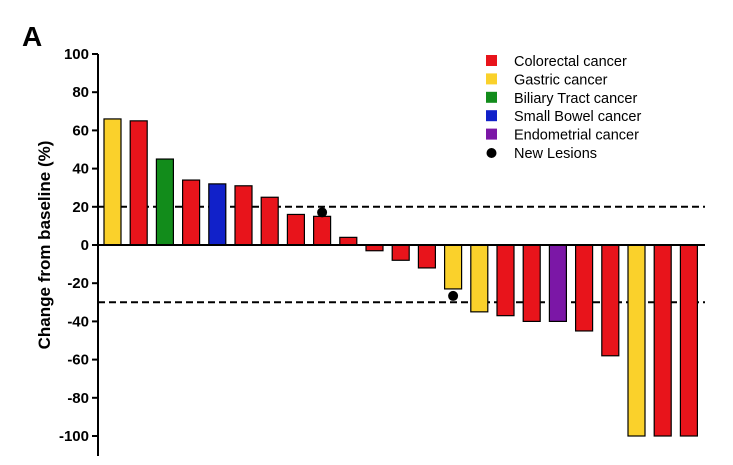 The width and height of the screenshot is (733, 465). Describe the element at coordinates (74, 436) in the screenshot. I see `y-tick-label: -100` at that location.